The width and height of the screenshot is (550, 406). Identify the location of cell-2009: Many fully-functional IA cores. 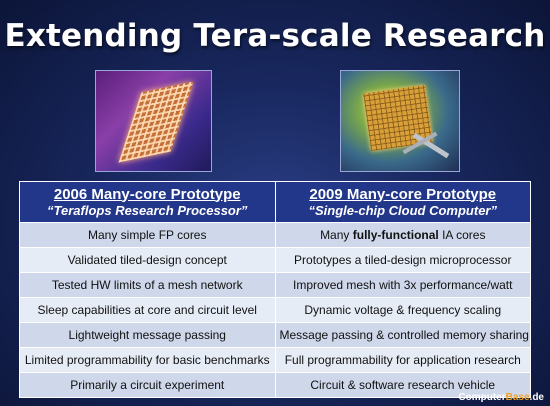
(402, 235).